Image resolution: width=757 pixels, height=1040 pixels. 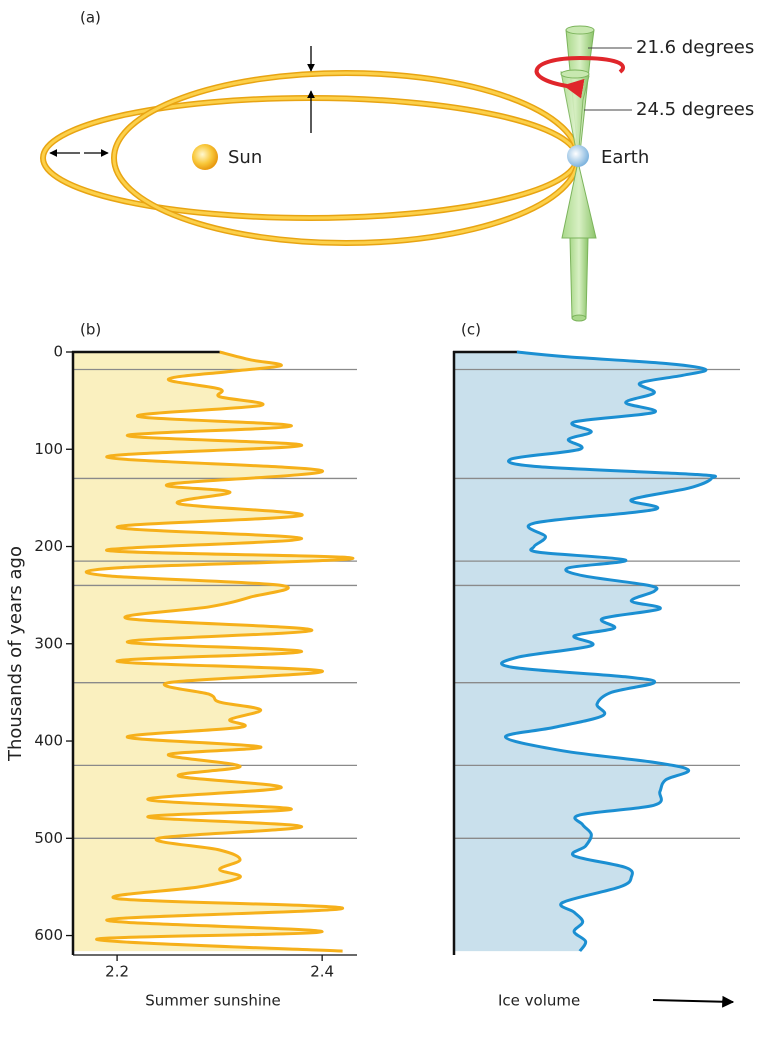 What do you see at coordinates (48, 546) in the screenshot?
I see `y-tick-label: 200` at bounding box center [48, 546].